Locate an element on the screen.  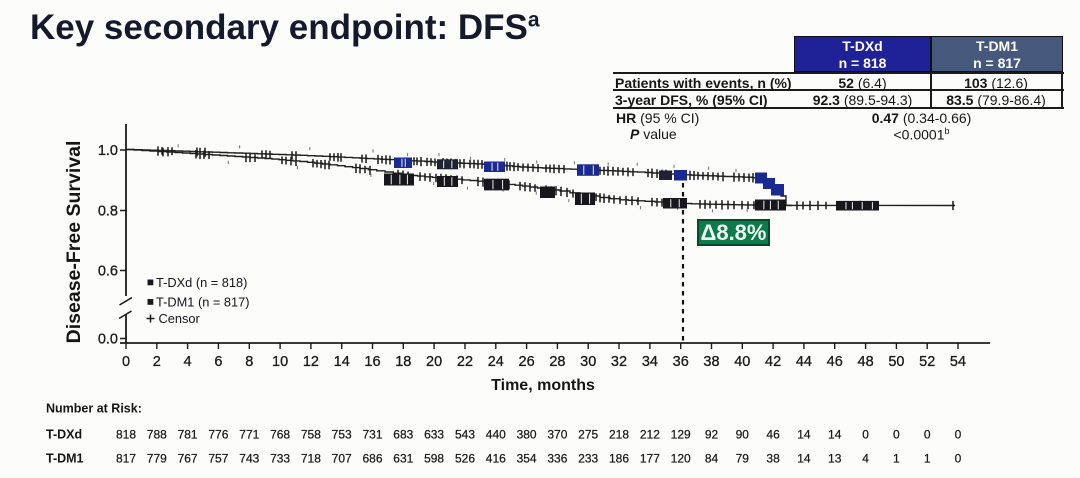
svg-text: 177 is located at coordinates (650, 459).